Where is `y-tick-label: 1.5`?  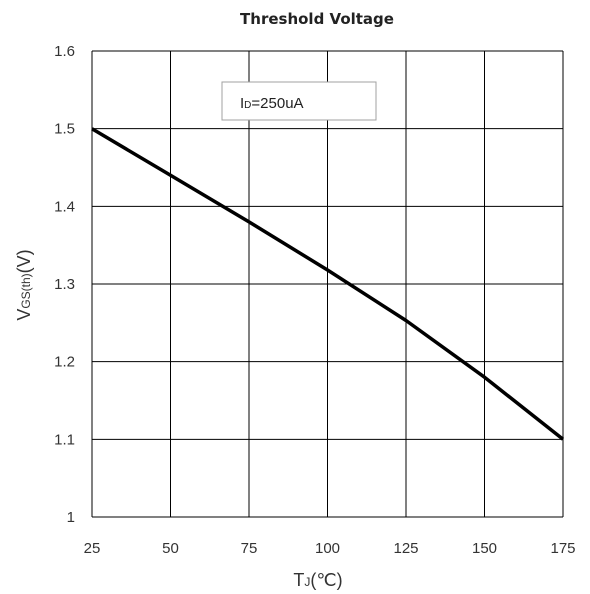 y-tick-label: 1.5 is located at coordinates (64, 129).